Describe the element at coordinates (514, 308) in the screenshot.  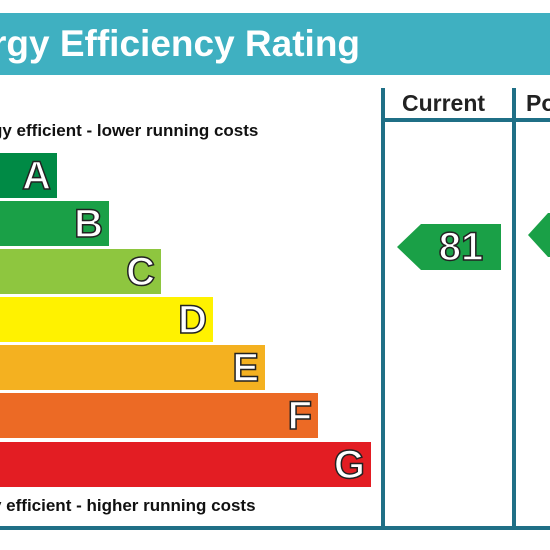
I see `divider-middle` at that location.